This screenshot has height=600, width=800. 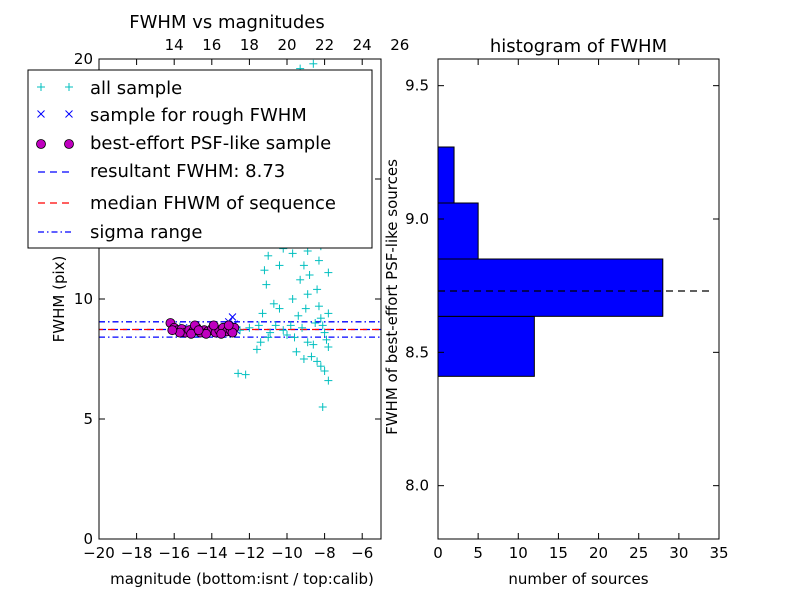 I want to click on histogram-bars, so click(x=550, y=261).